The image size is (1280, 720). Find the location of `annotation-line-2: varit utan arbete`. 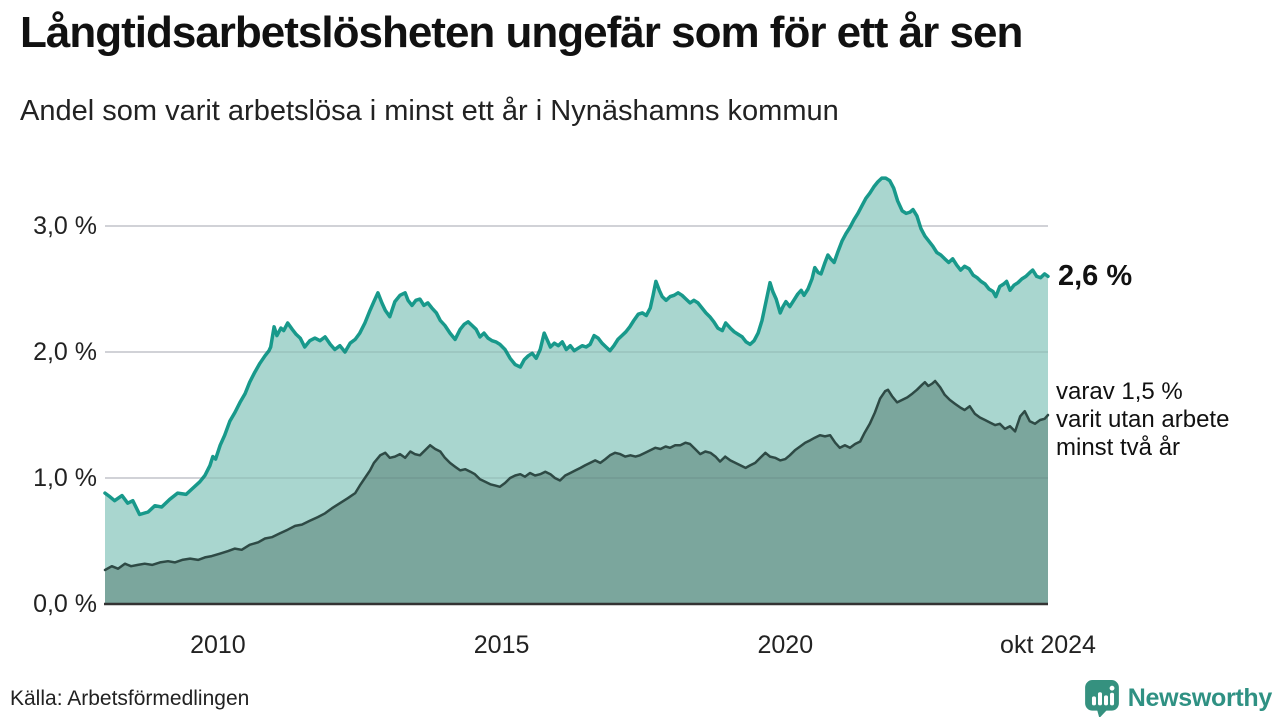

annotation-line-2: varit utan arbete is located at coordinates (1143, 419).